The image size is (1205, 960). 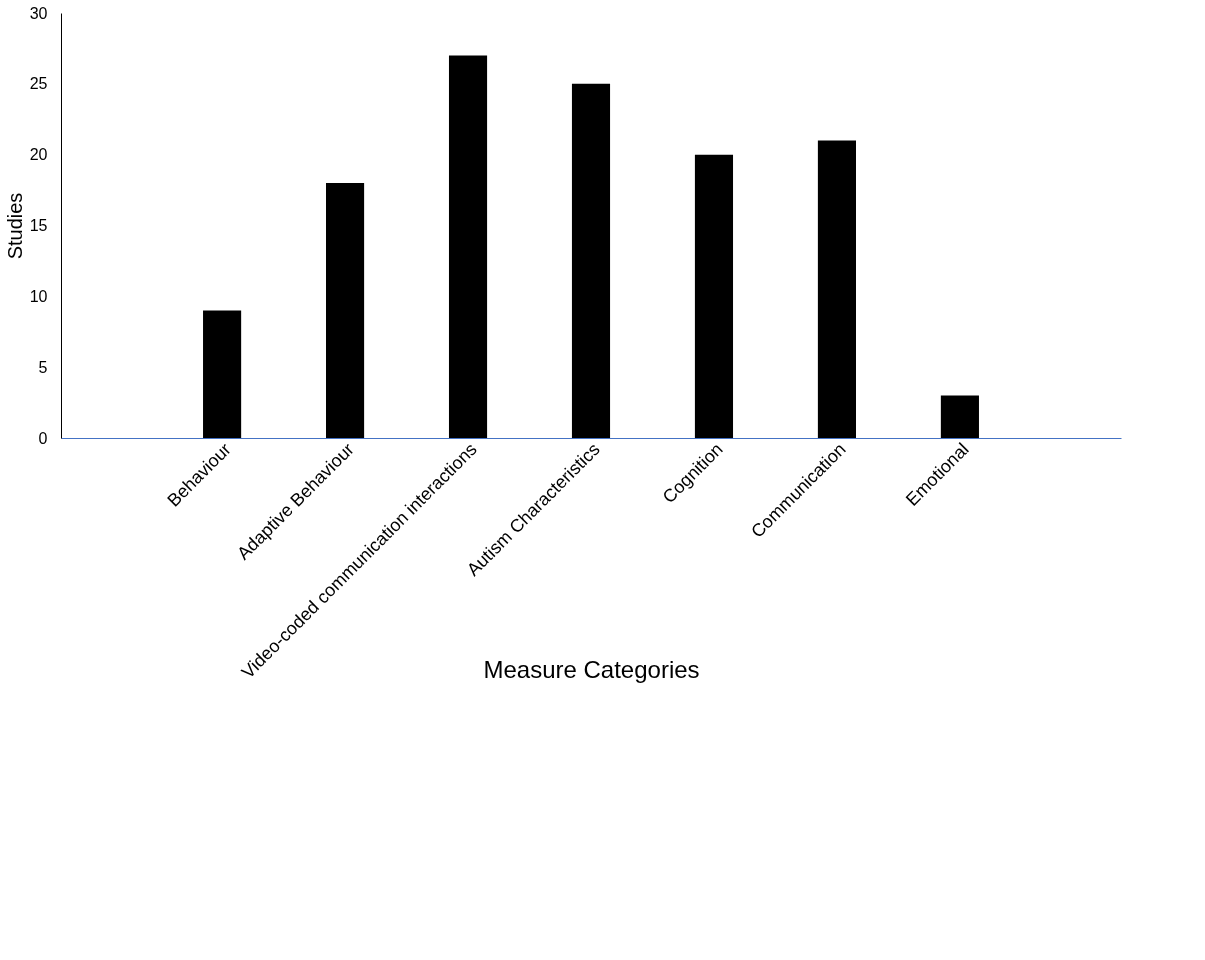 What do you see at coordinates (43, 367) in the screenshot?
I see `y-tick-label: 5` at bounding box center [43, 367].